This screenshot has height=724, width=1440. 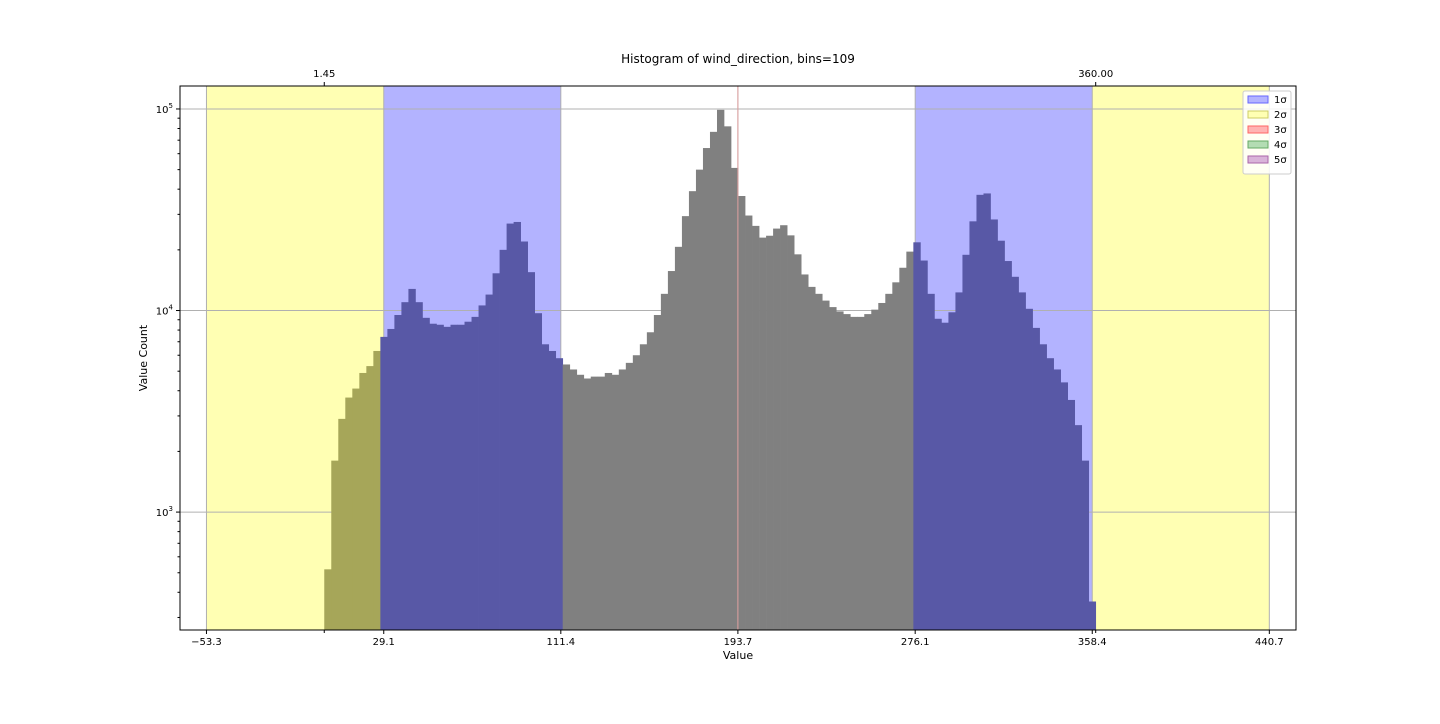 I want to click on y-tick-label: 10⁴, so click(x=165, y=311).